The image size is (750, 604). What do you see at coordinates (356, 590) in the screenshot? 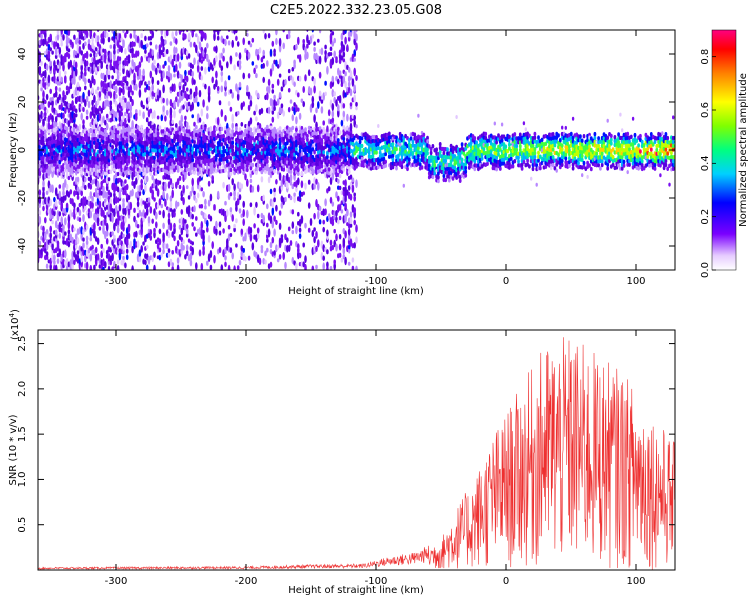
I see `snr-xlabel: Height of straight line (km)` at bounding box center [356, 590].